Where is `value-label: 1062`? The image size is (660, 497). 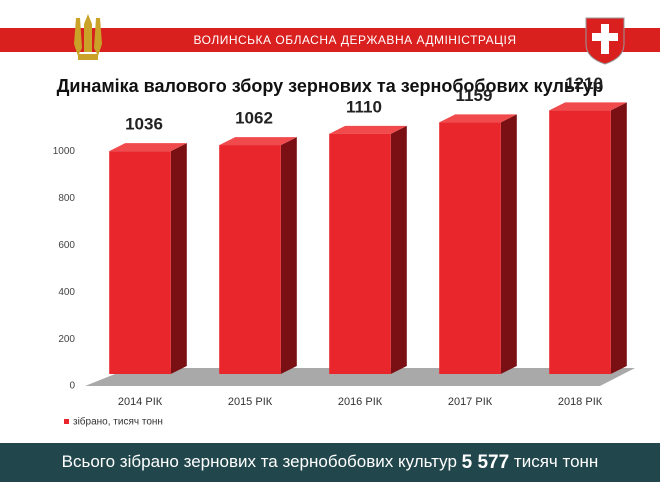 value-label: 1062 is located at coordinates (254, 118).